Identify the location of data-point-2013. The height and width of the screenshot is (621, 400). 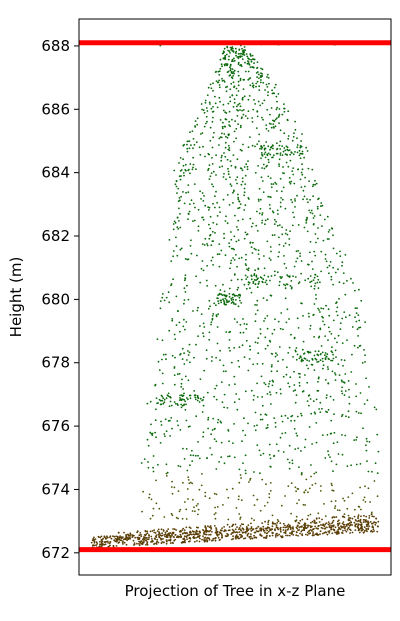
(159, 508).